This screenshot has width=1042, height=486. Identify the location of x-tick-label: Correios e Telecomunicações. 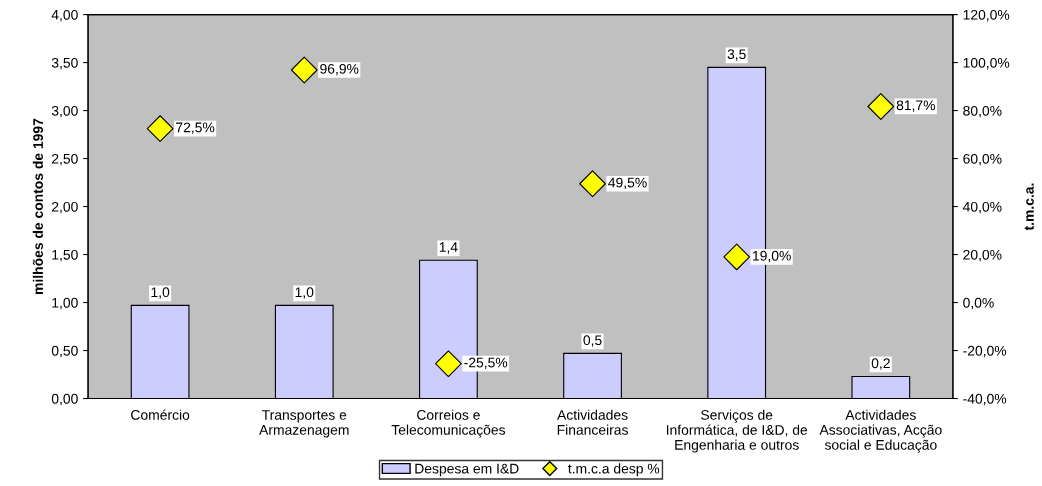
(448, 423).